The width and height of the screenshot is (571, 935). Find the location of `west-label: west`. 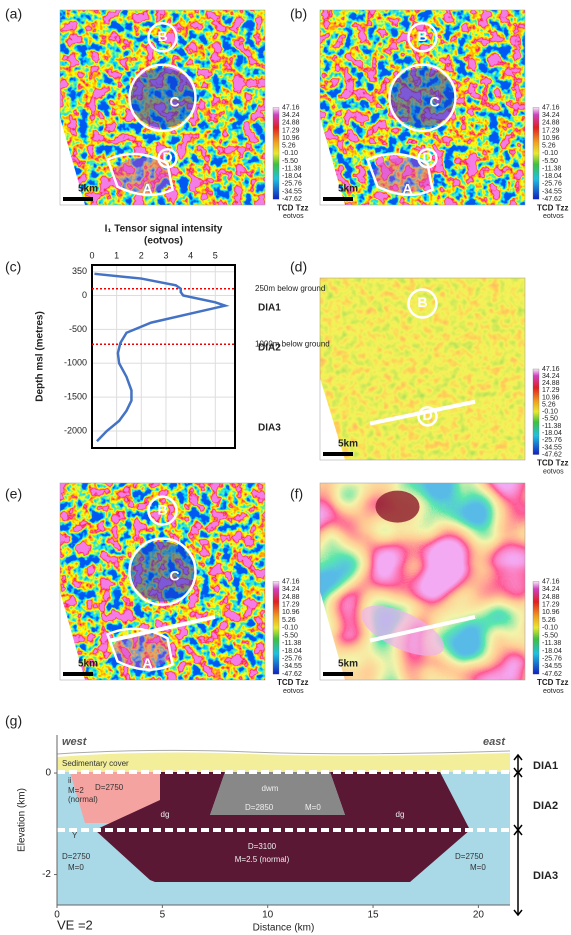

west-label: west is located at coordinates (75, 742).